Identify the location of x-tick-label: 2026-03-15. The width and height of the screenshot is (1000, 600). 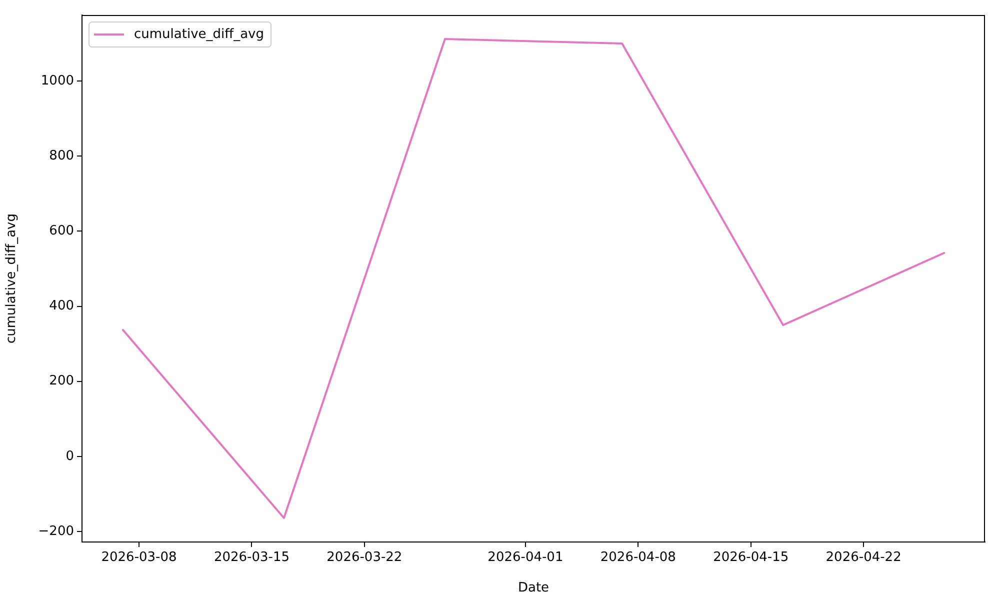
(252, 558).